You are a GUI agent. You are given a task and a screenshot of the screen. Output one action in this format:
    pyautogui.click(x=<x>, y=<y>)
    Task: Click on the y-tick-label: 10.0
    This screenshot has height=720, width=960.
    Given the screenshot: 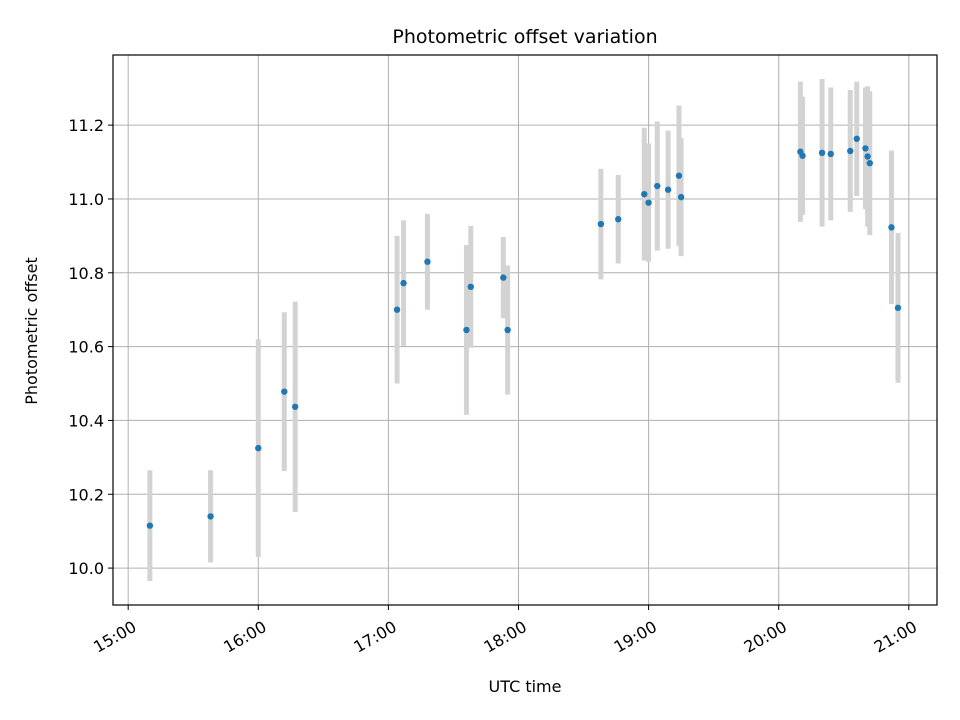 What is the action you would take?
    pyautogui.click(x=86, y=568)
    